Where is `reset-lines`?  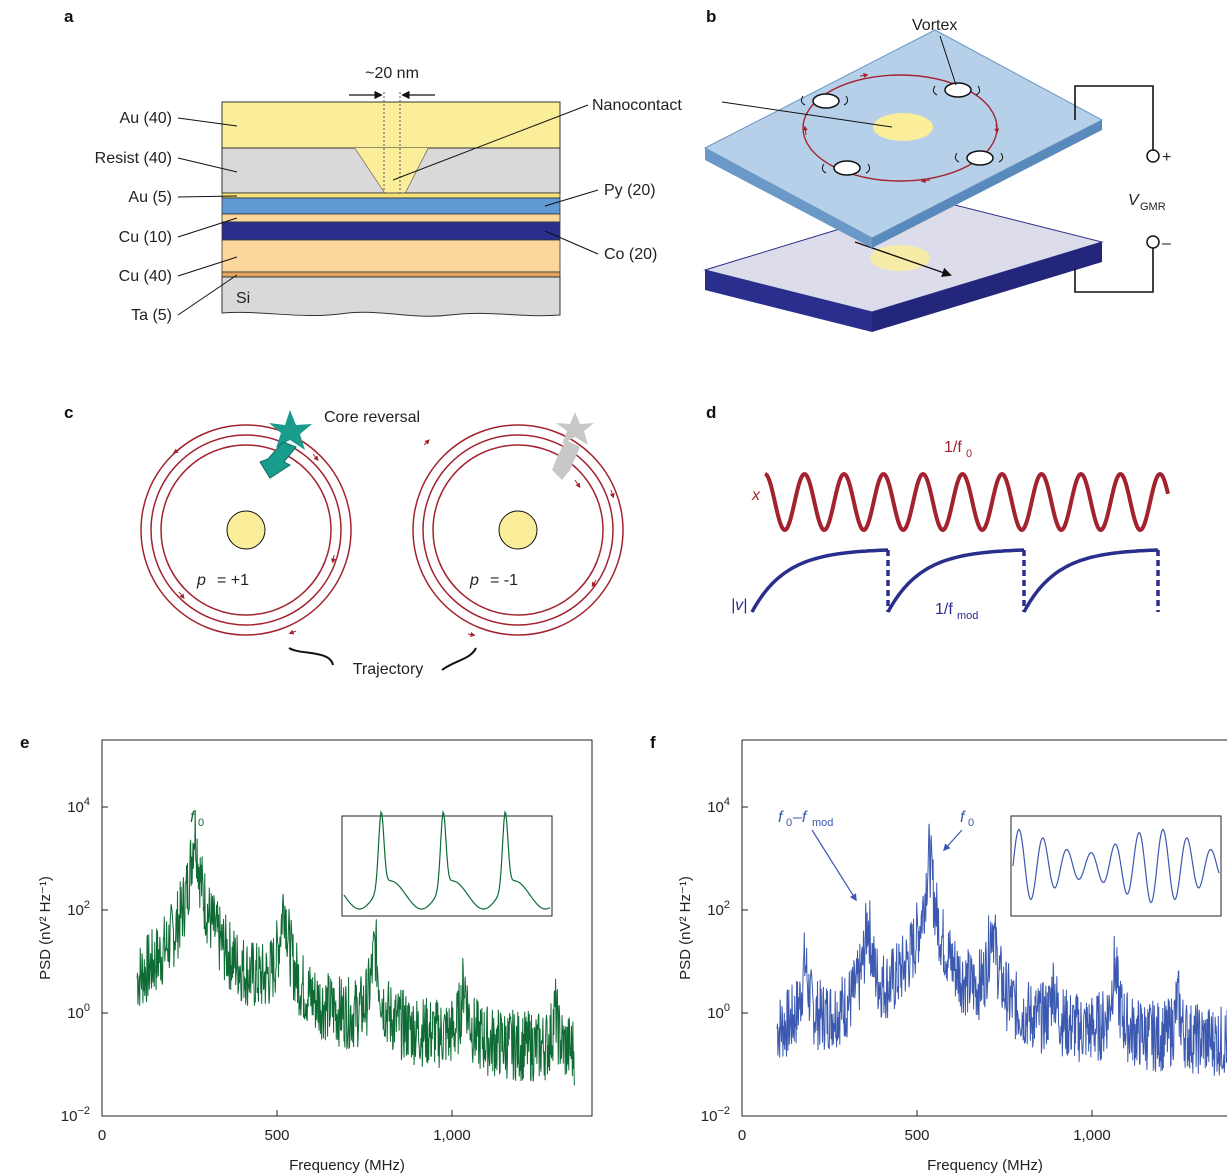 reset-lines is located at coordinates (1023, 581).